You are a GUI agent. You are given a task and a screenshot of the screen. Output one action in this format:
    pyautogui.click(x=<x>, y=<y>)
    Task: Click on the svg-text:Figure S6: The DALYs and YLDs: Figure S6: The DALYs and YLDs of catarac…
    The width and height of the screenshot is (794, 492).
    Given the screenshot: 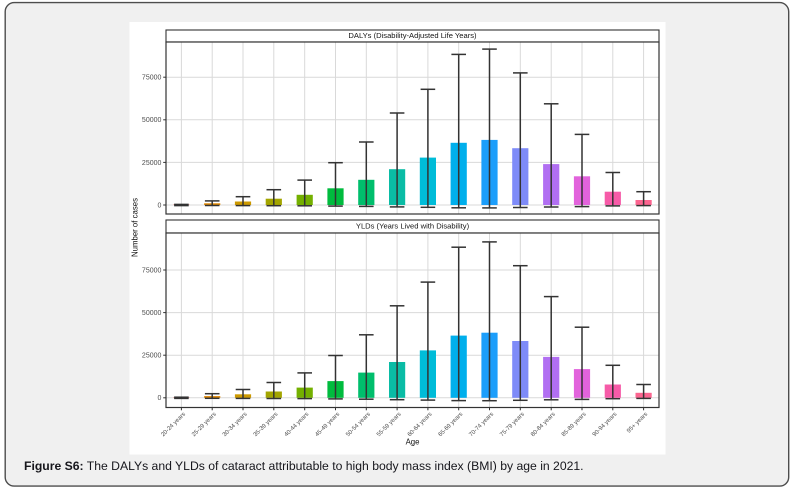 What is the action you would take?
    pyautogui.click(x=304, y=466)
    